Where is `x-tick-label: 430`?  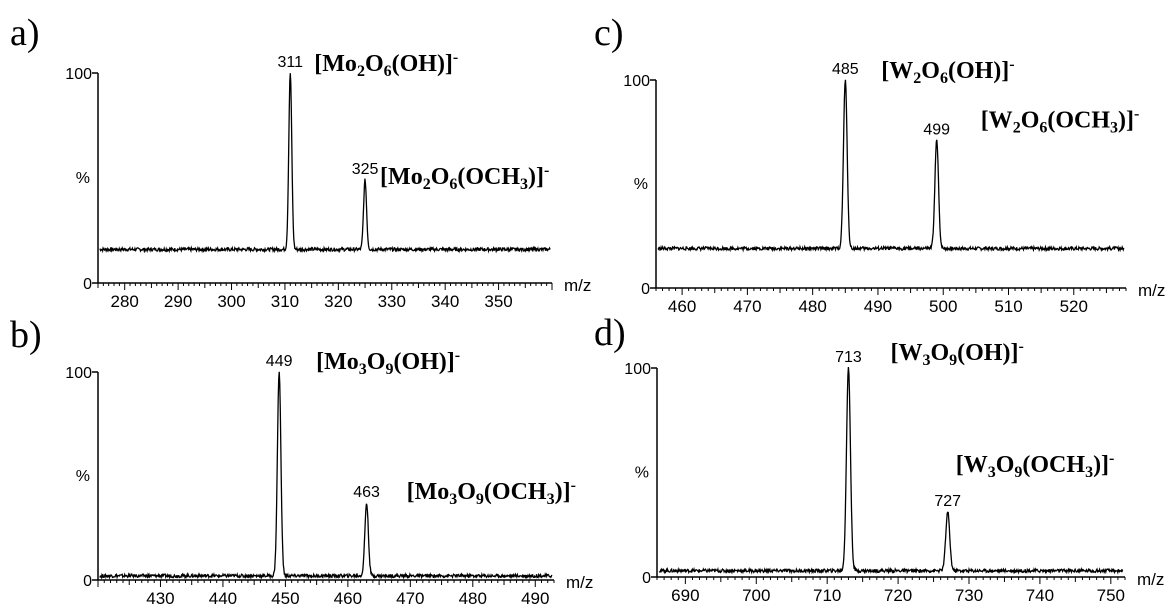
x-tick-label: 430 is located at coordinates (160, 598).